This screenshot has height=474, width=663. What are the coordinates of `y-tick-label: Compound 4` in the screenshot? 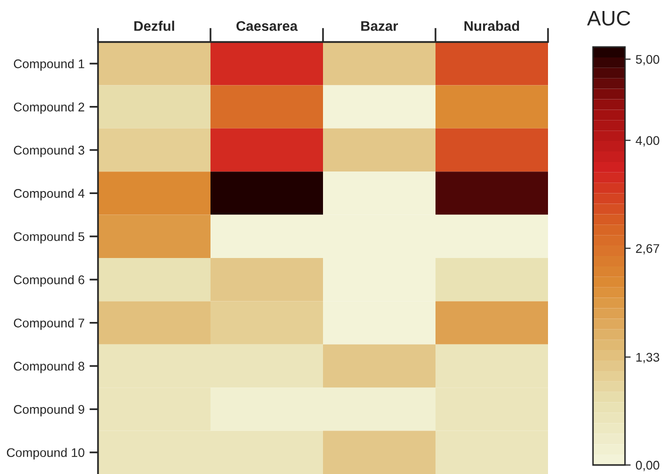 It's located at (49, 194).